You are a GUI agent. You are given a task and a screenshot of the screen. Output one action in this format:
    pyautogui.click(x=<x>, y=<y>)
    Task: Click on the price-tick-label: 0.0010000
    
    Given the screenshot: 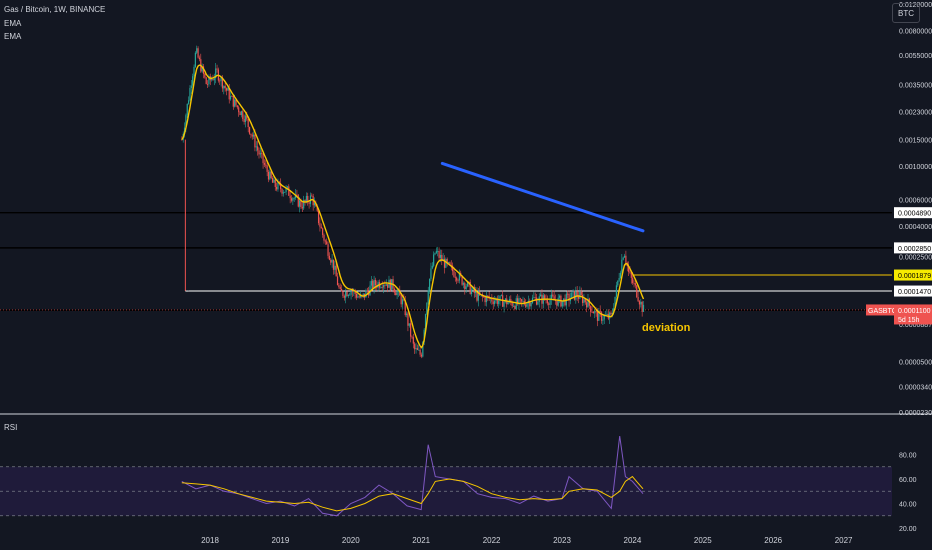 What is the action you would take?
    pyautogui.click(x=915, y=167)
    